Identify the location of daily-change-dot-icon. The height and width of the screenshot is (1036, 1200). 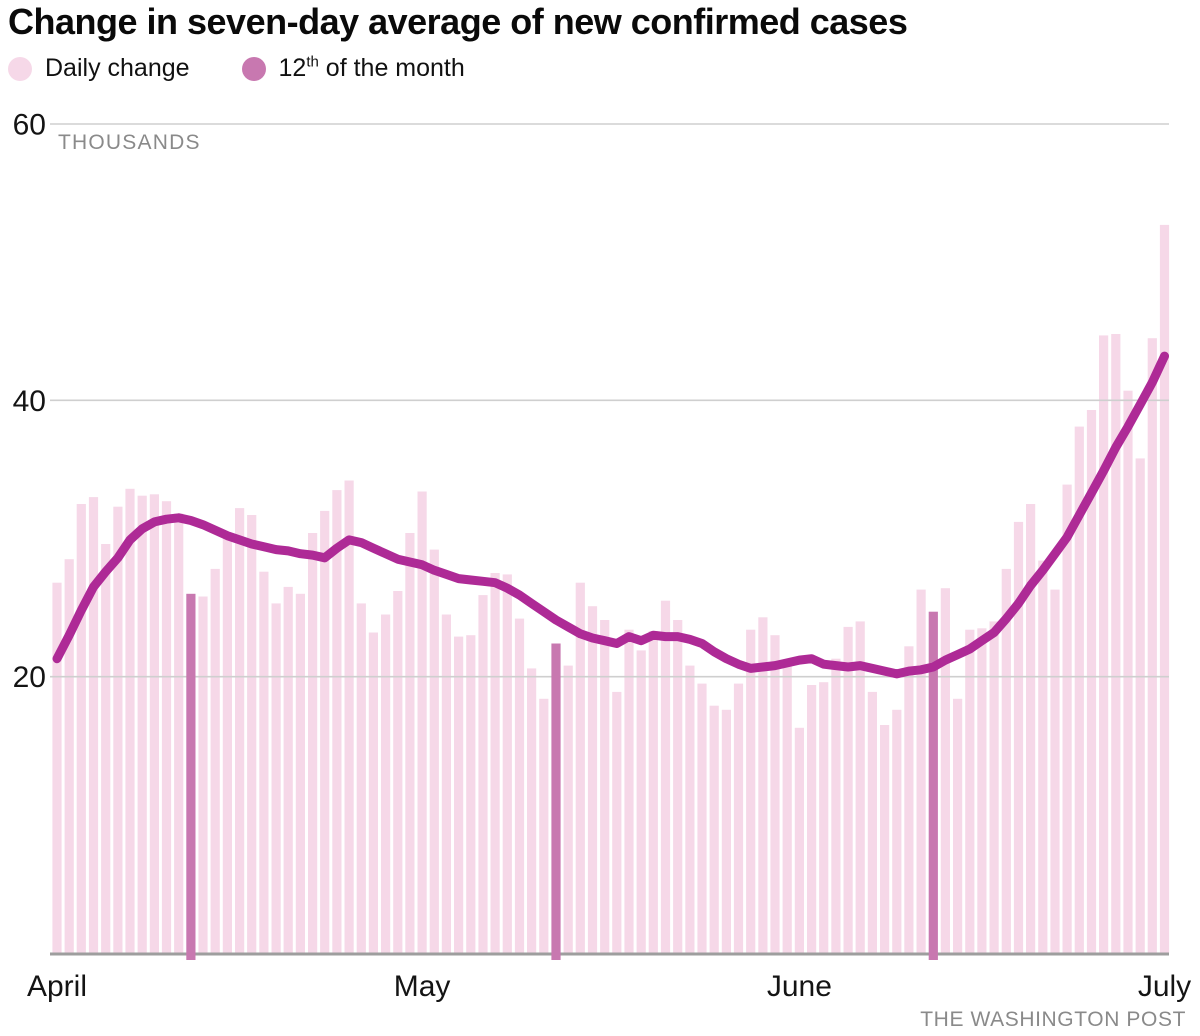
(20, 68).